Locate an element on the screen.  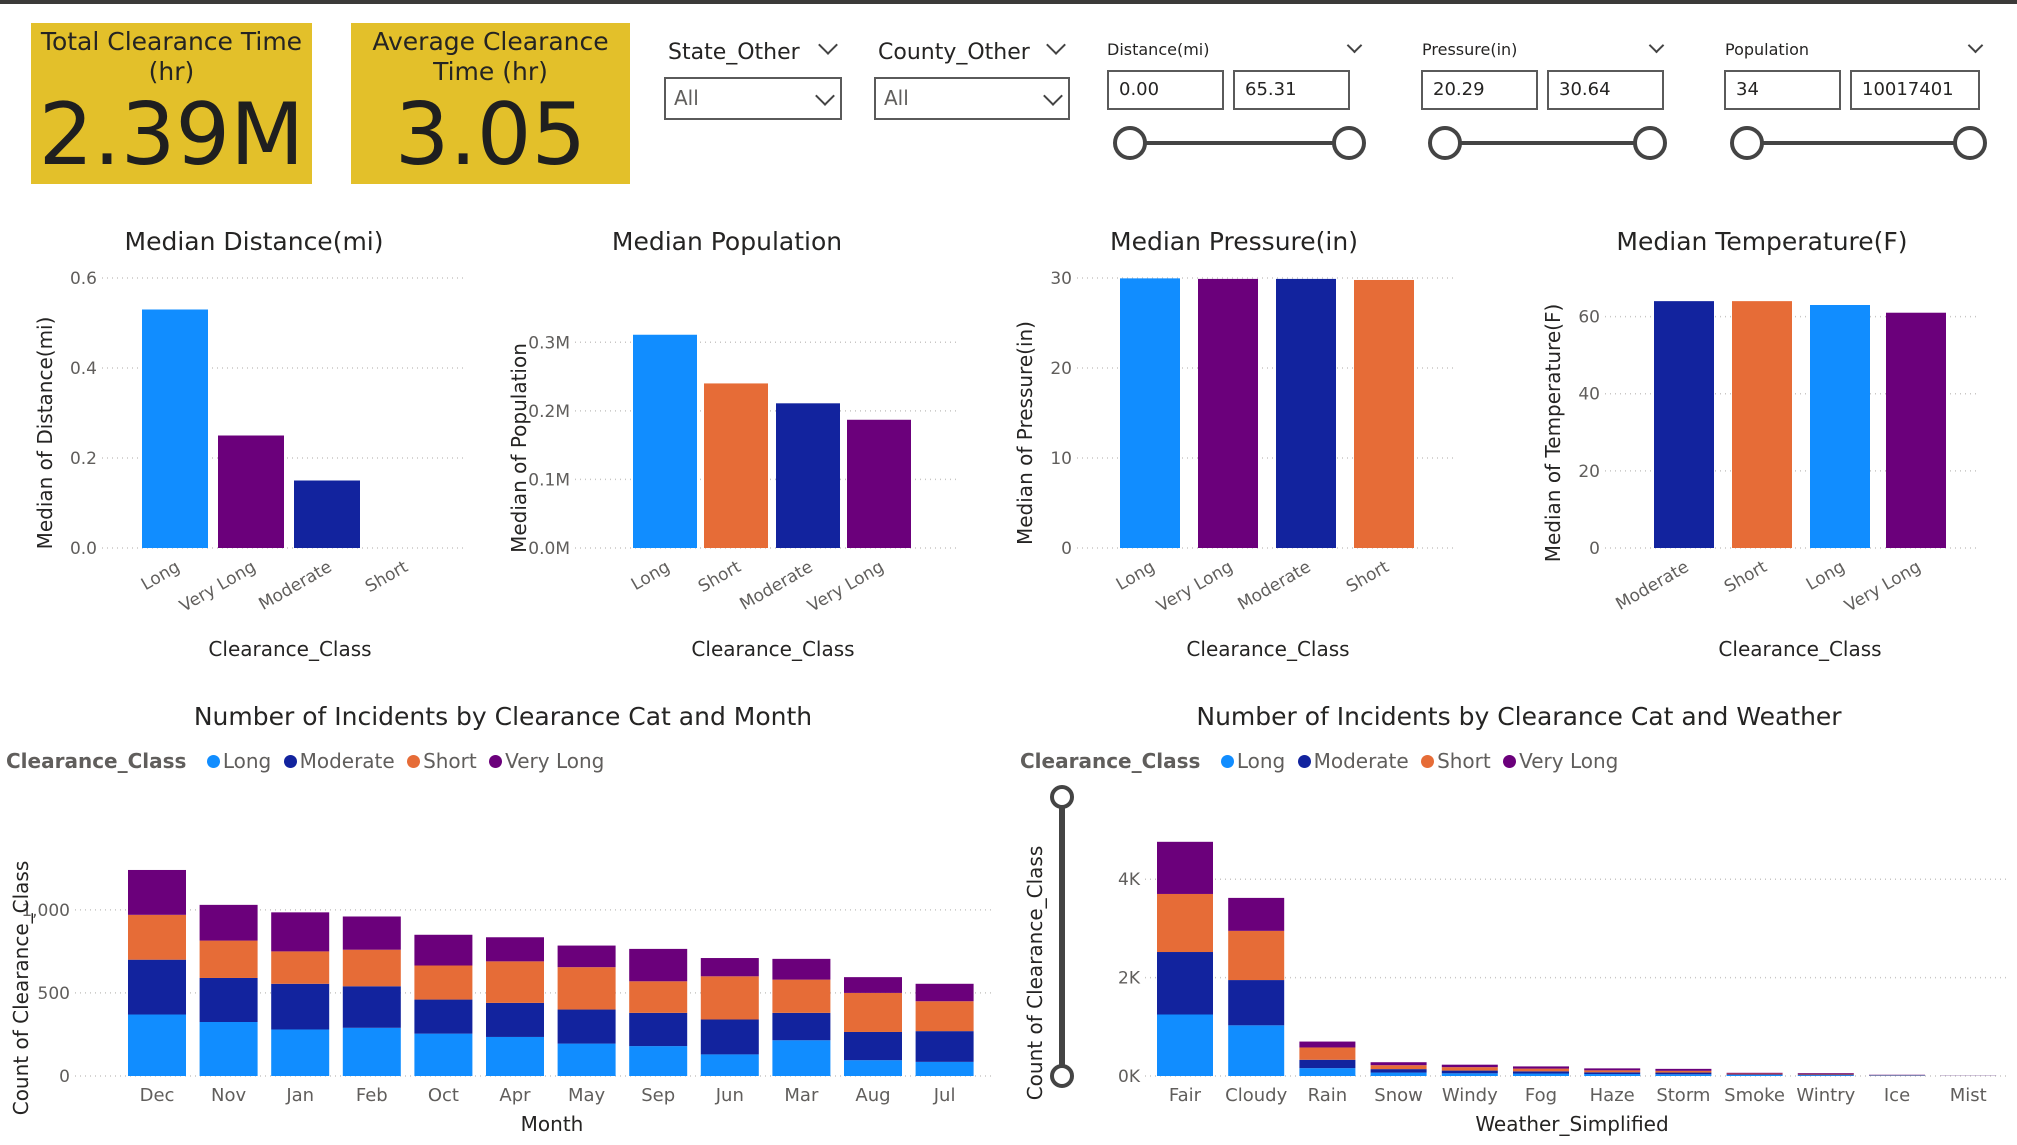
kpi-value: 3.05 is located at coordinates (490, 135).